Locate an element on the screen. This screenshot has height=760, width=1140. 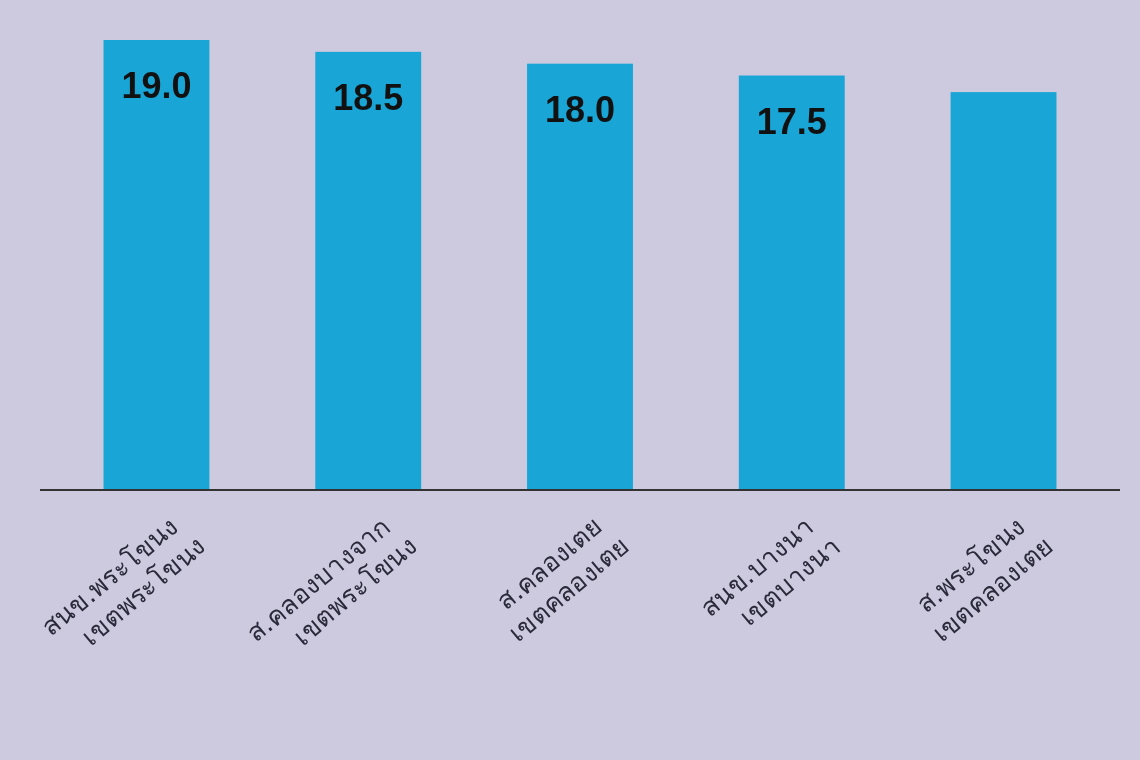
data-label: 18.0 is located at coordinates (580, 109).